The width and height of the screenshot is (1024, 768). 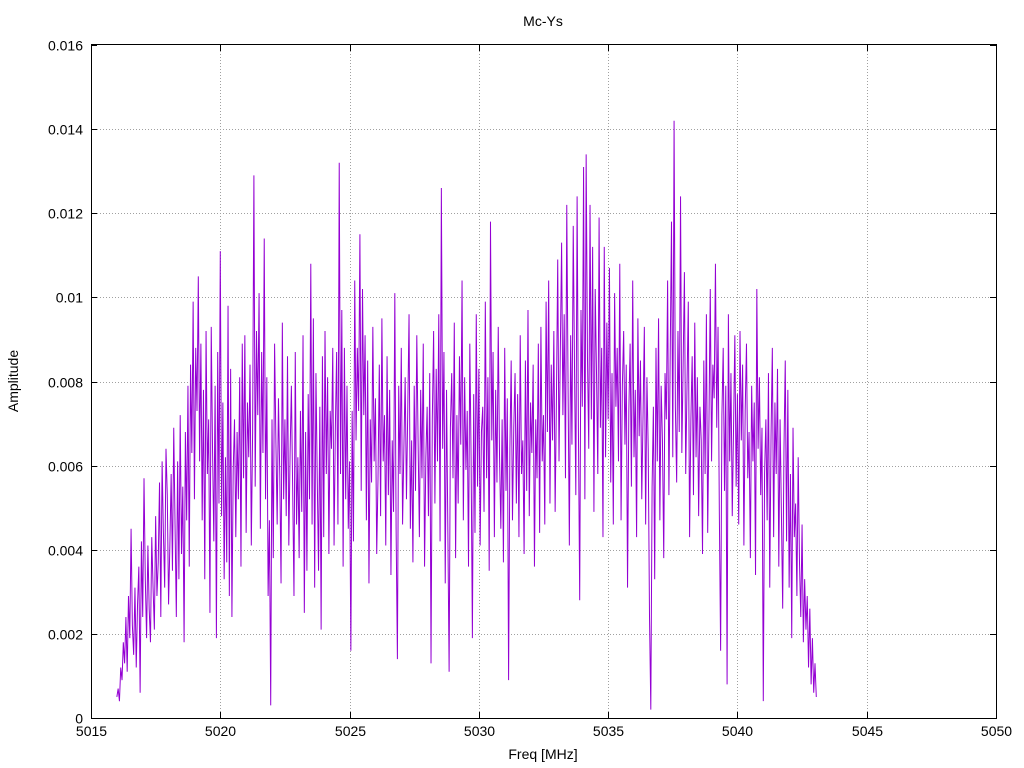 I want to click on y-axis-tick-labels: 0 0.002 0.004 0.006 0.008 0.01 0.012 0.014 0.016, so click(x=65, y=382).